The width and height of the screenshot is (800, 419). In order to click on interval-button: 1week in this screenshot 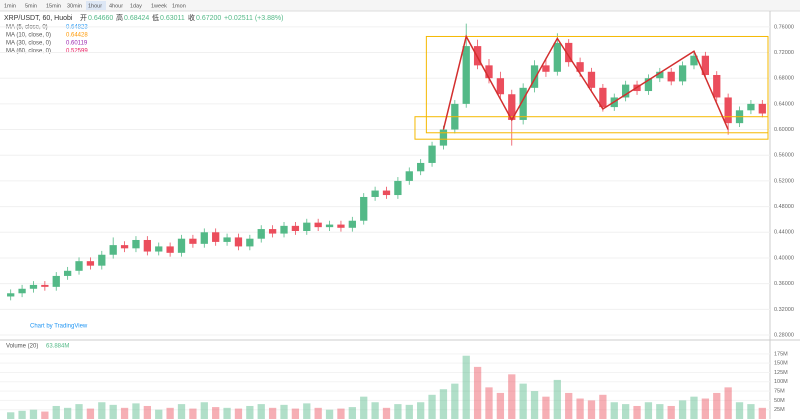, I will do `click(159, 6)`.